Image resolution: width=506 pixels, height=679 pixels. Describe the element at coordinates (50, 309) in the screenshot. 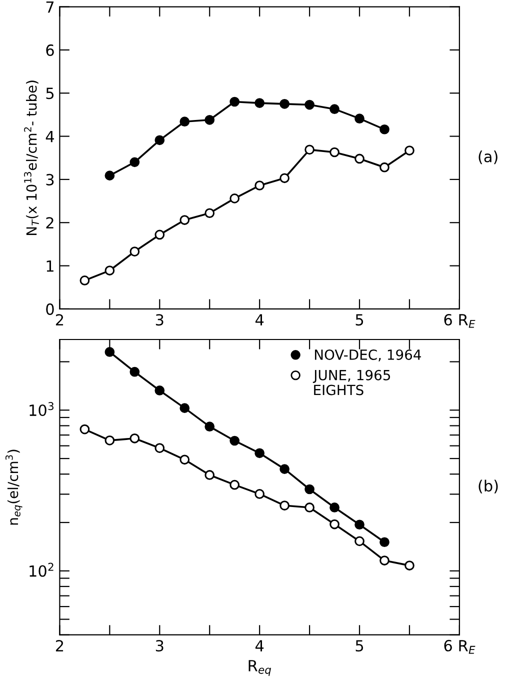

I see `y-tick-label: 0` at that location.